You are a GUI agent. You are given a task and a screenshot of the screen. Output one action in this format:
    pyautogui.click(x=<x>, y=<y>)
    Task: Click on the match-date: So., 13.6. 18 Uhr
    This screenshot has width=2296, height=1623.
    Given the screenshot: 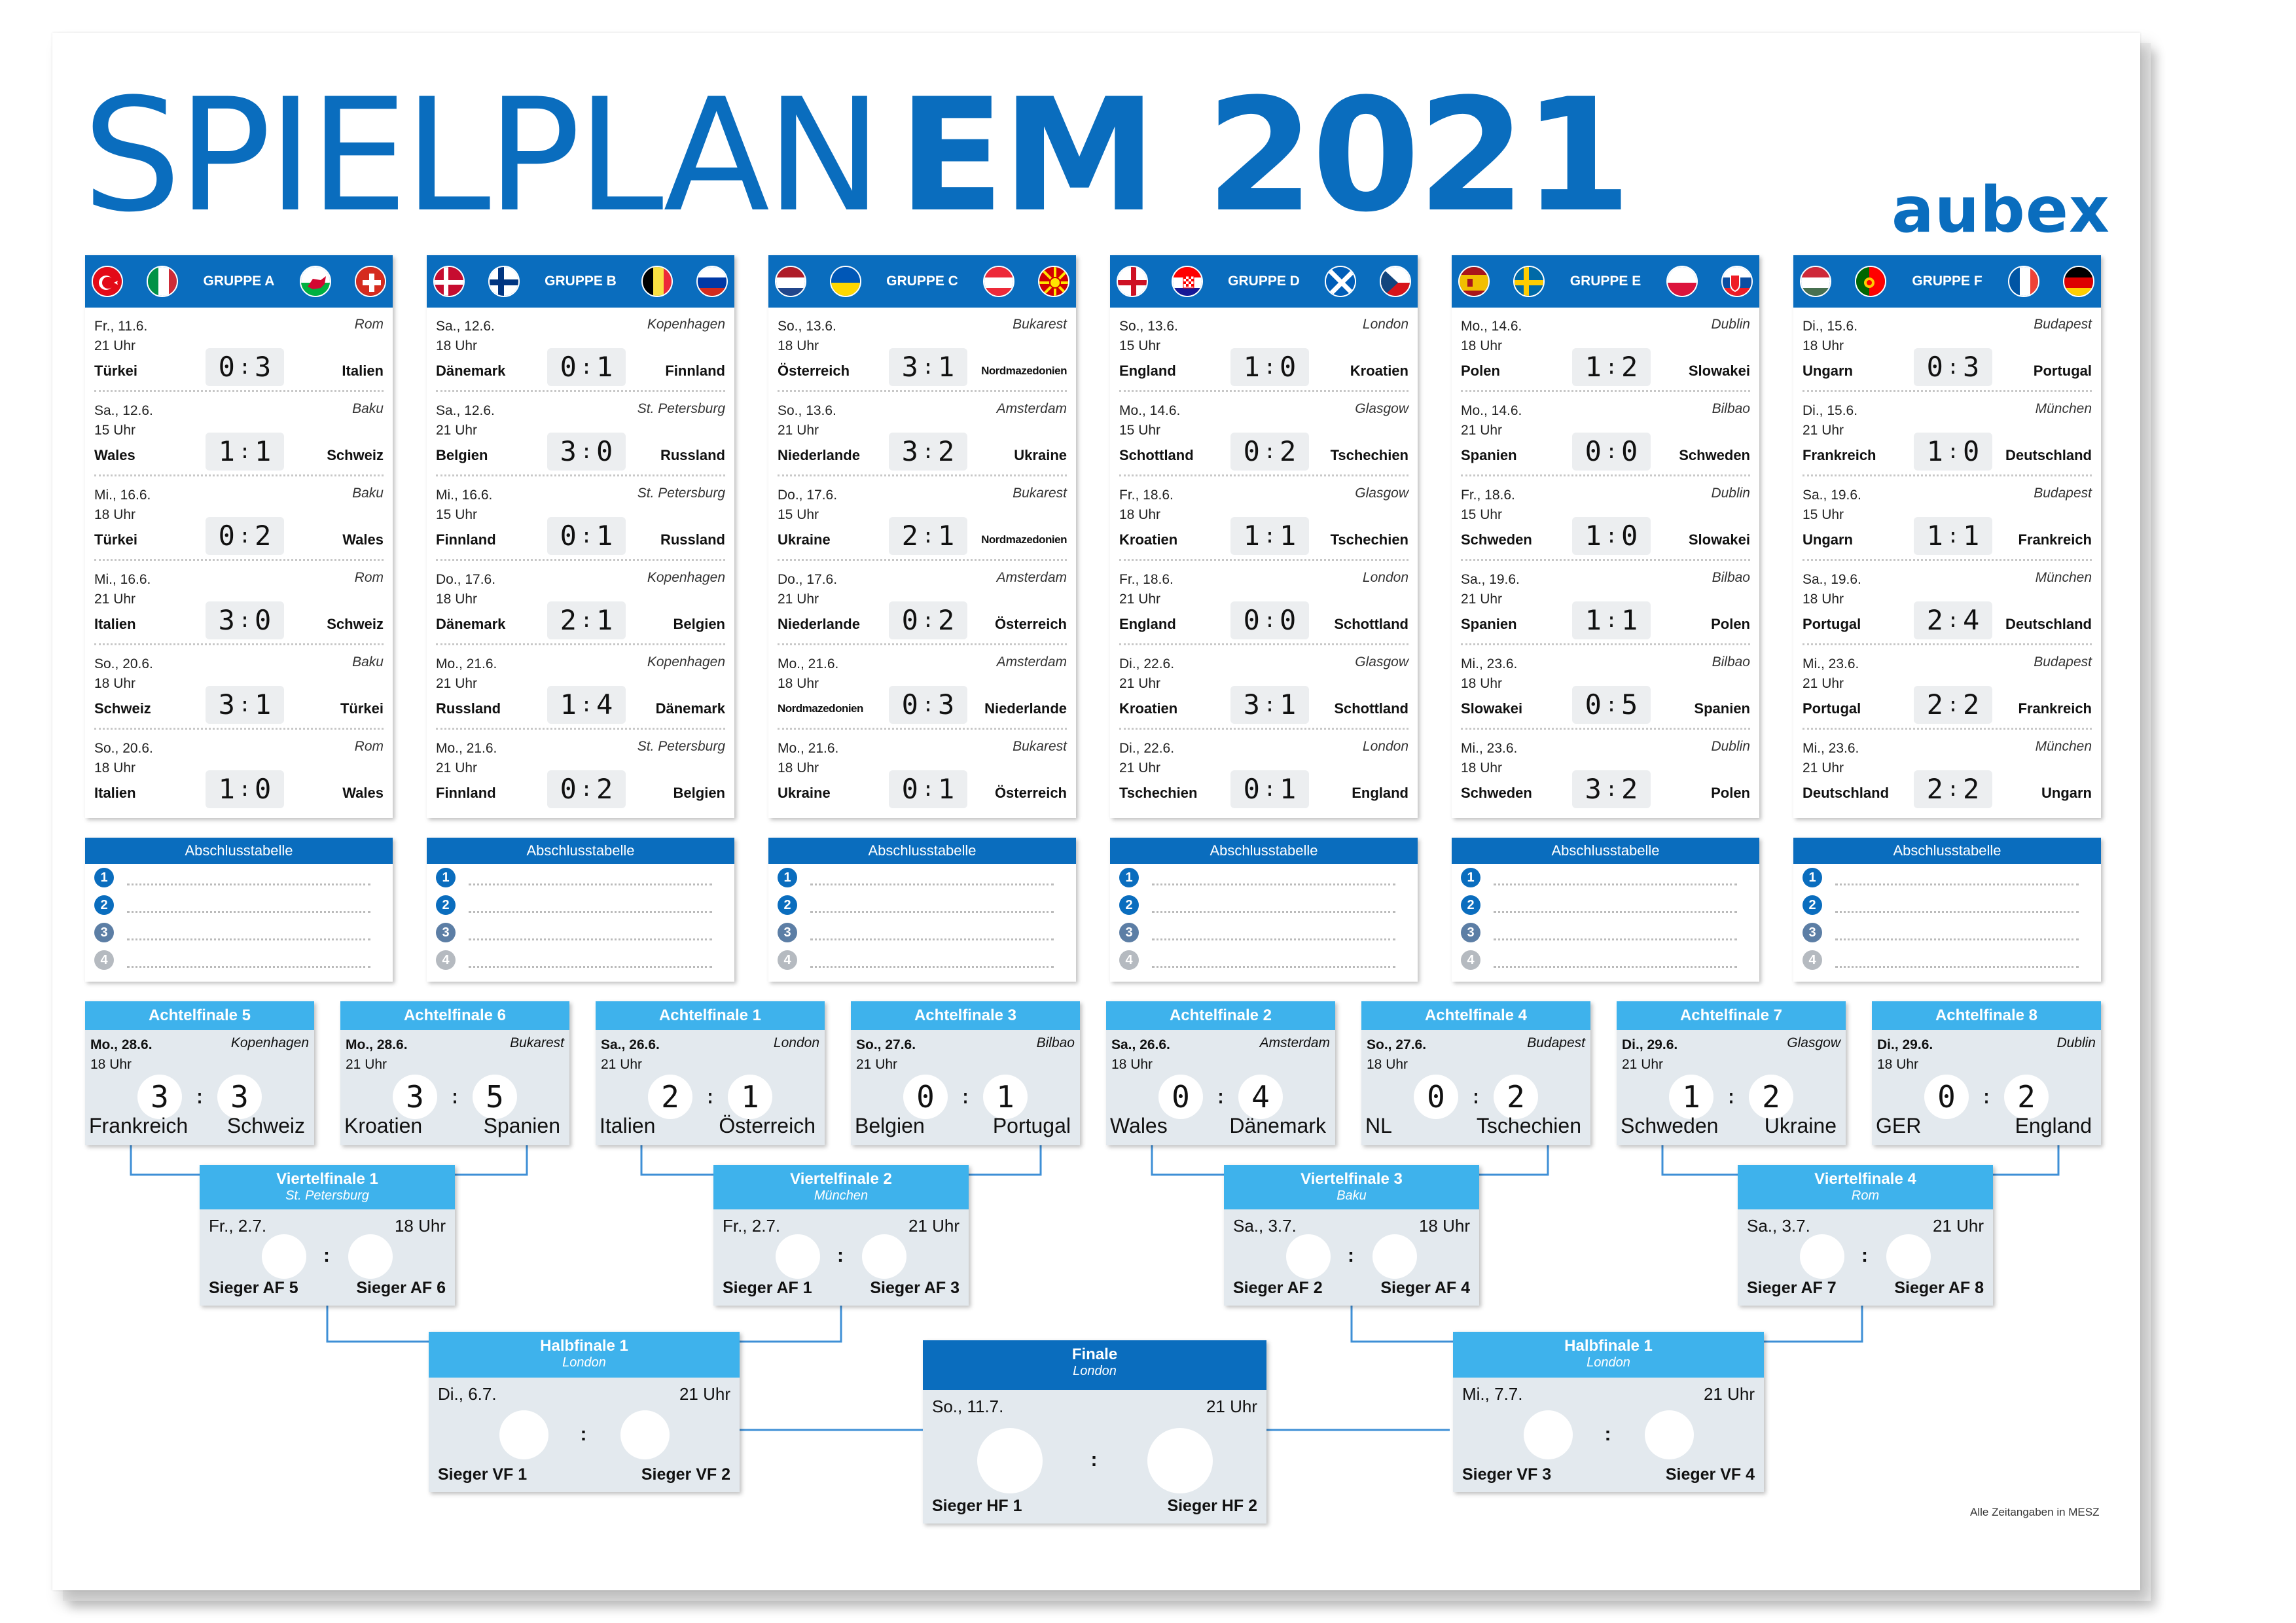 What is the action you would take?
    pyautogui.click(x=830, y=336)
    